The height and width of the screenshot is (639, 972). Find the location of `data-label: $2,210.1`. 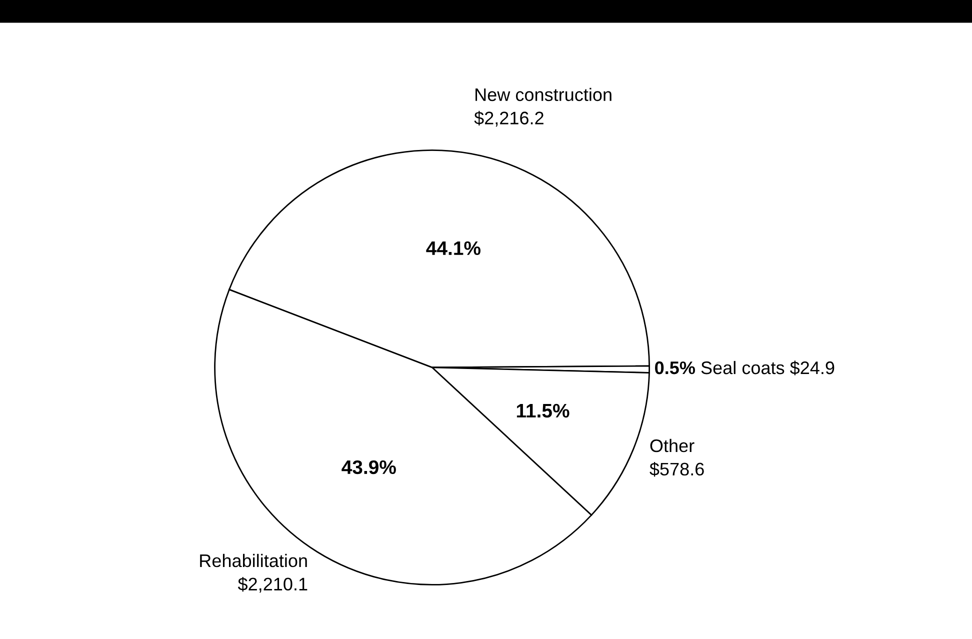

data-label: $2,210.1 is located at coordinates (273, 584).